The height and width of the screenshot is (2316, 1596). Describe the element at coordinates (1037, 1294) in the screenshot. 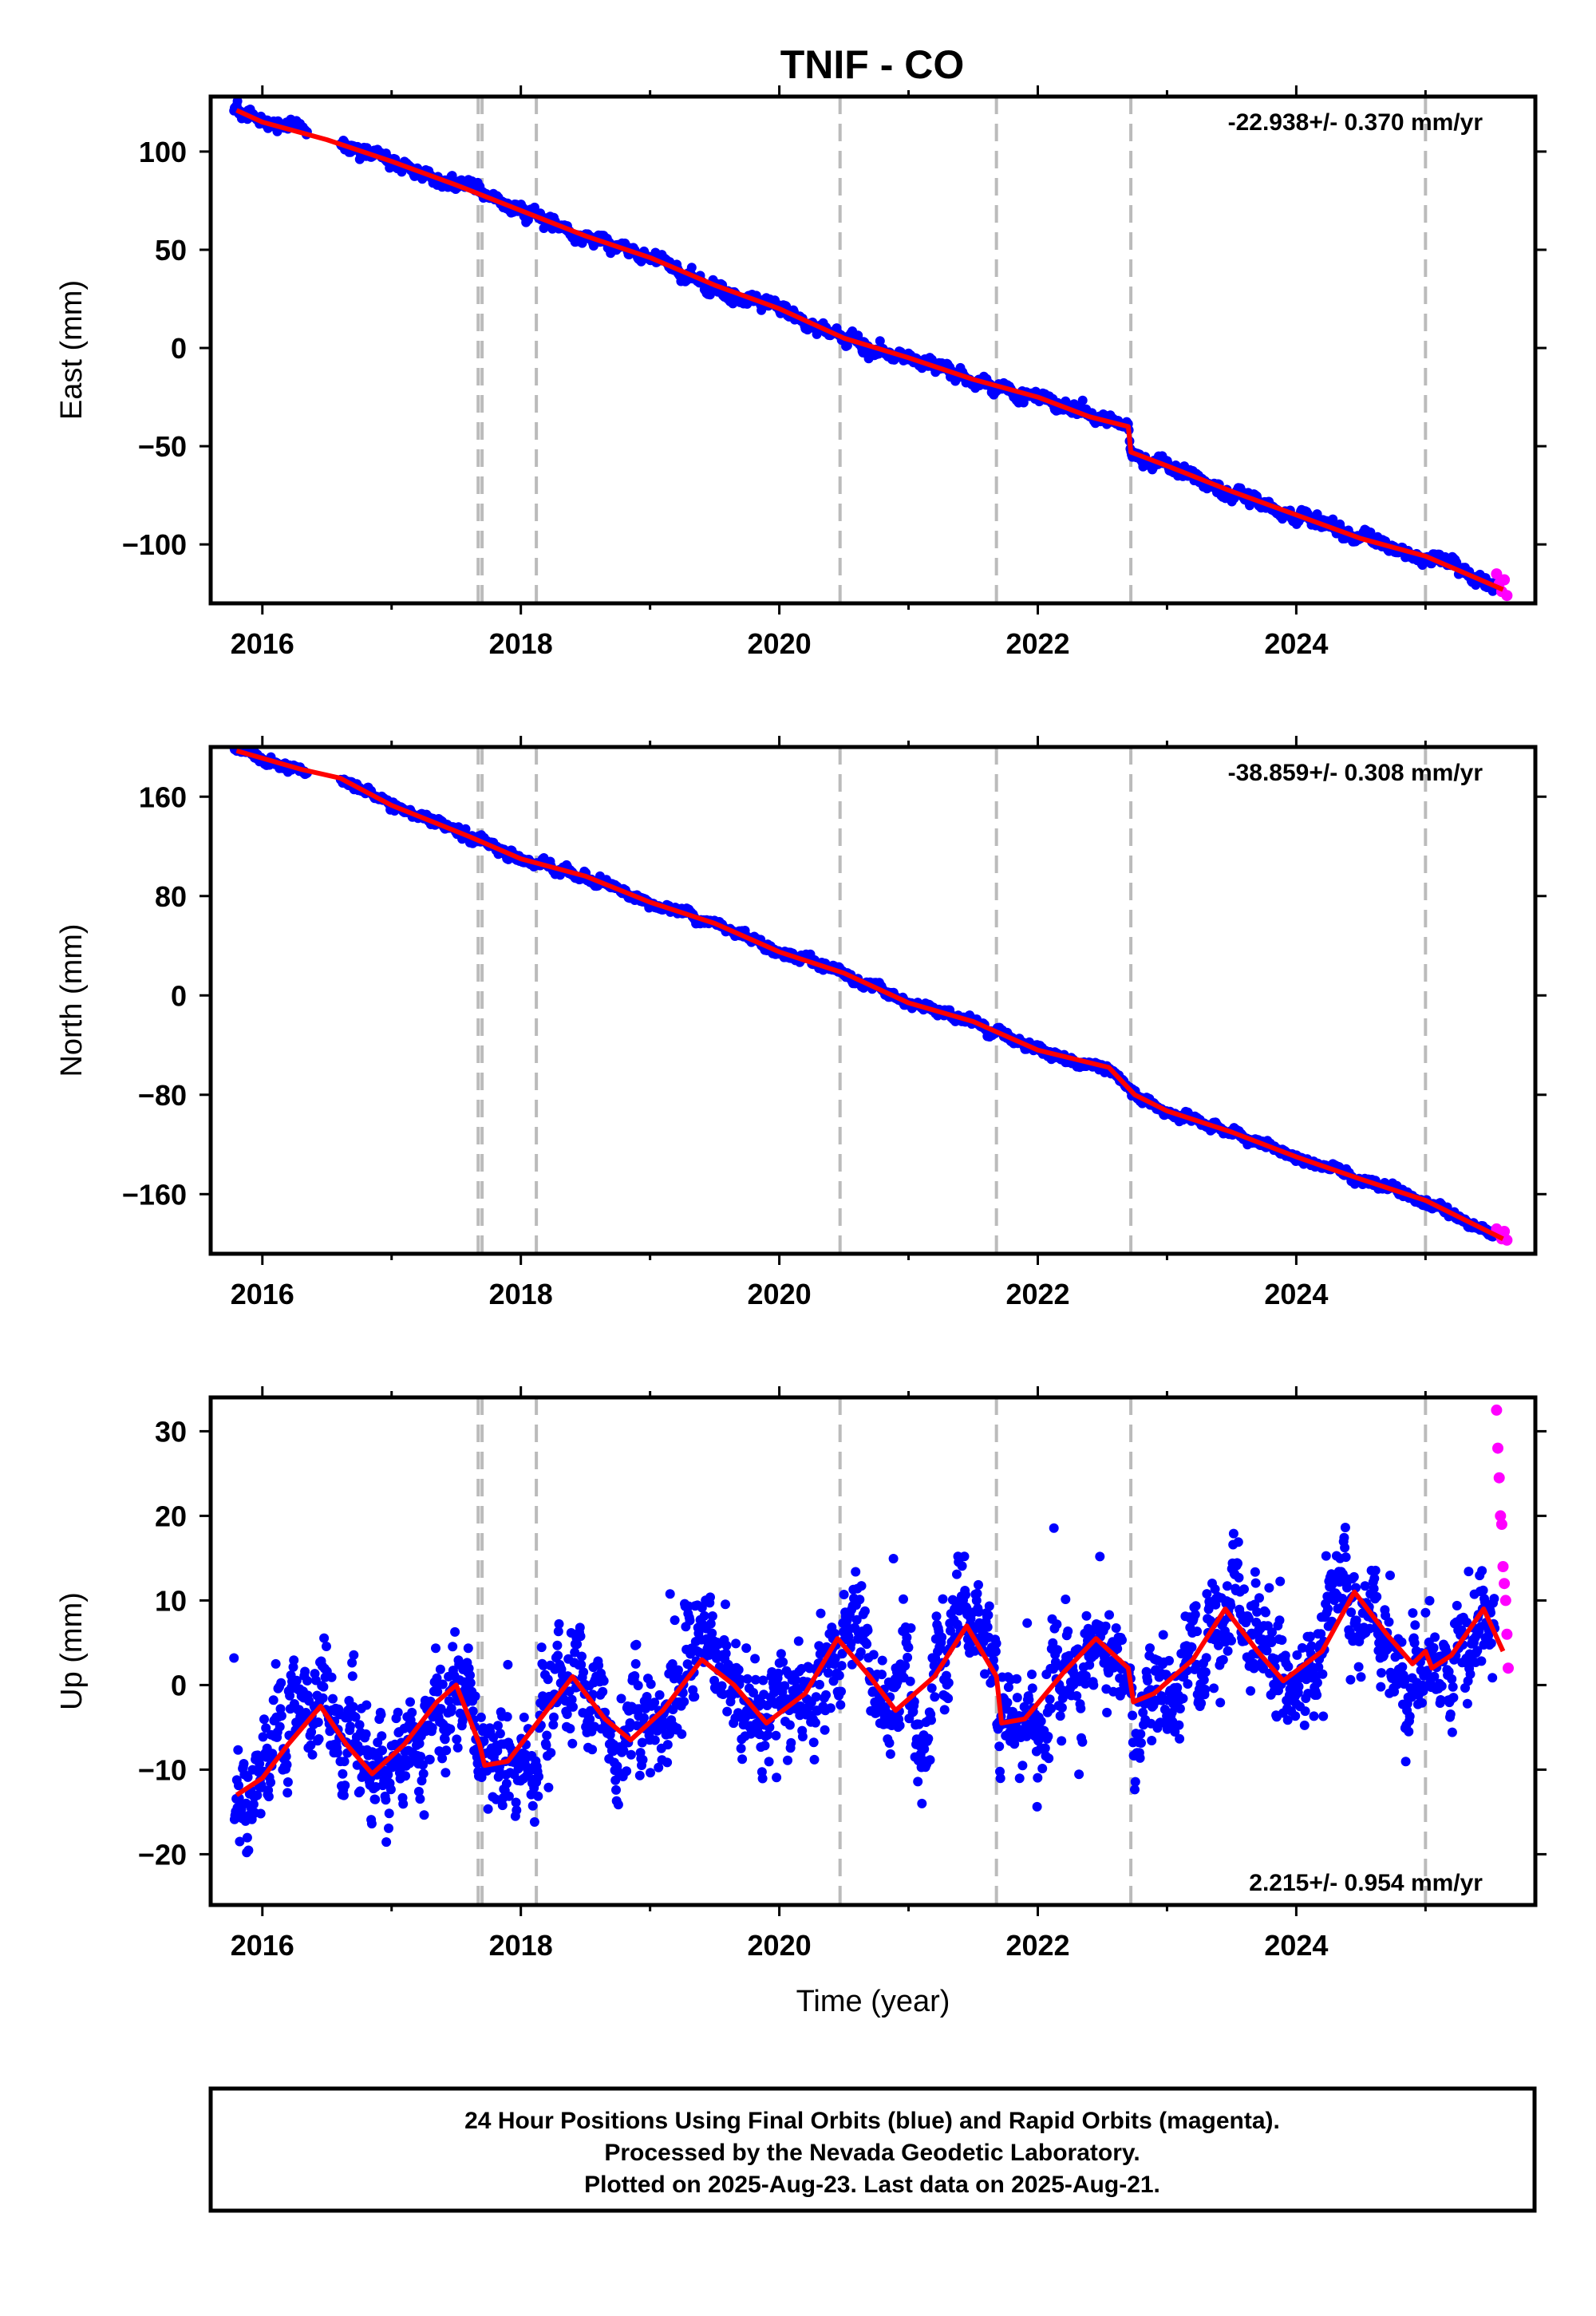

I see `x-tick-label: 2022` at that location.